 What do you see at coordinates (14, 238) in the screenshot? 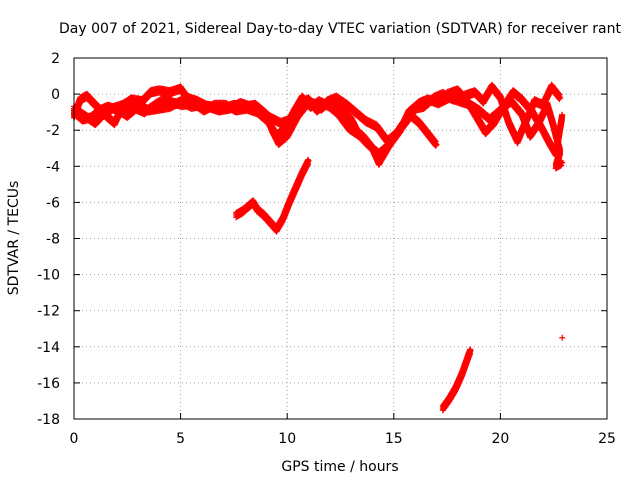
I see `y-axis-label: SDTVAR / TECUs` at bounding box center [14, 238].